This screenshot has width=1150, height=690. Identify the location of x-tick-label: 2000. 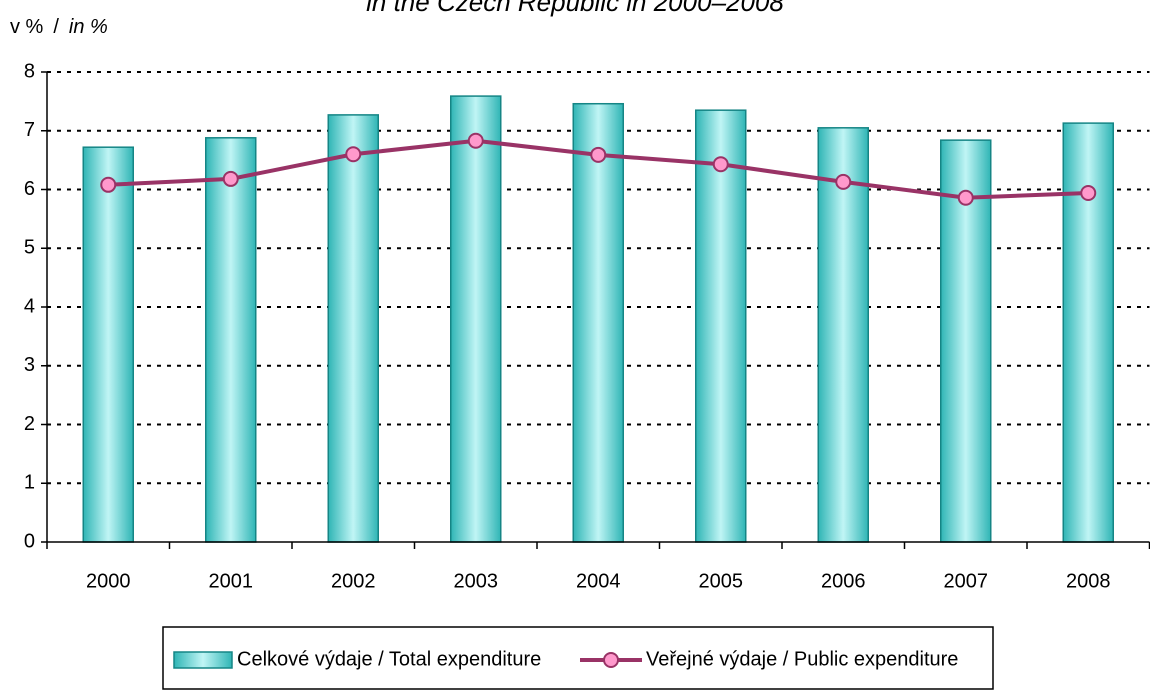
(108, 581).